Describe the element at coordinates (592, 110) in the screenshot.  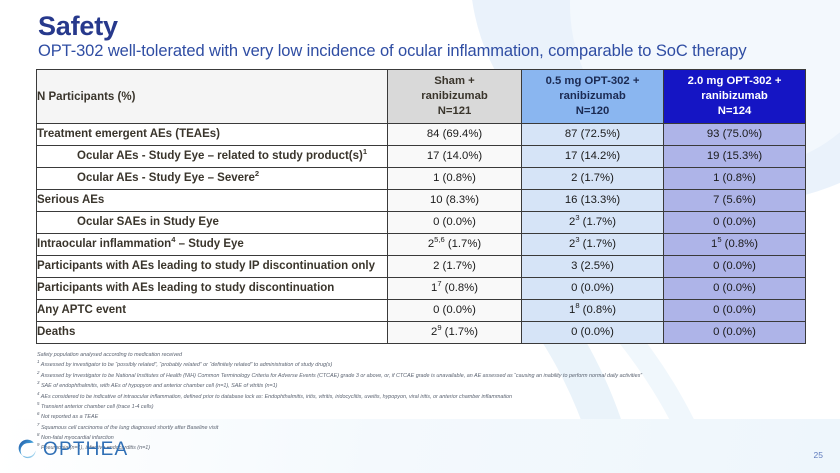
I see `column-header-low-dose-line3: N=120` at that location.